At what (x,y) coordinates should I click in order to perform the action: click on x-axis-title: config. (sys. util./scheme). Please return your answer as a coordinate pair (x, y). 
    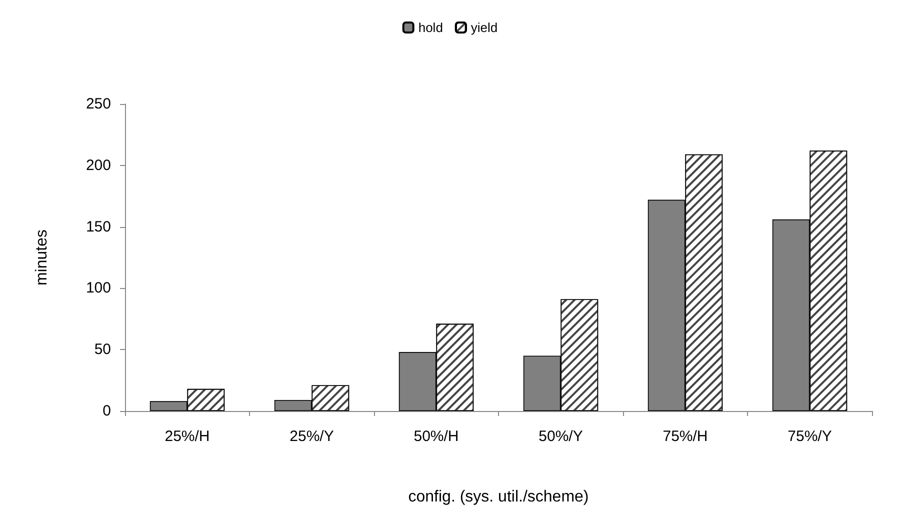
    Looking at the image, I should click on (498, 497).